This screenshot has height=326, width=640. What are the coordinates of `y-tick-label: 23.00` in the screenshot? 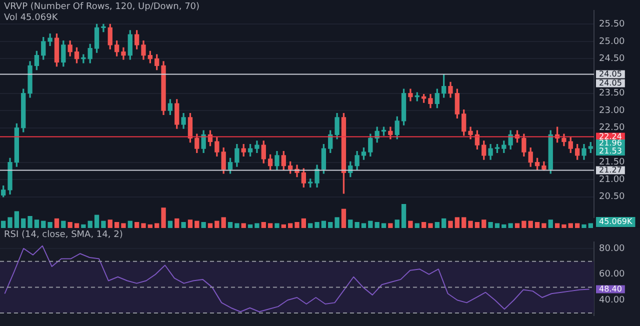 It's located at (612, 111).